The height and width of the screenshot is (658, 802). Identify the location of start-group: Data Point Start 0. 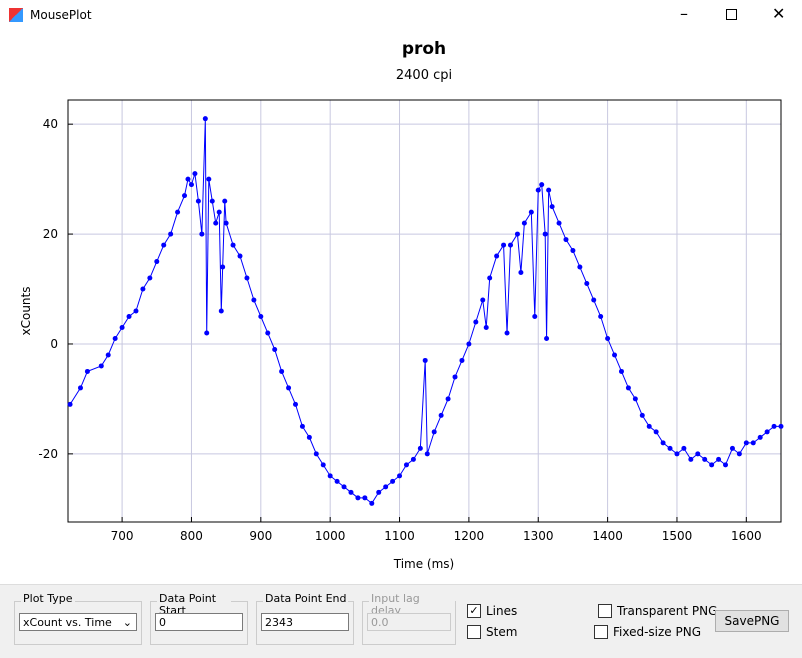
(199, 619).